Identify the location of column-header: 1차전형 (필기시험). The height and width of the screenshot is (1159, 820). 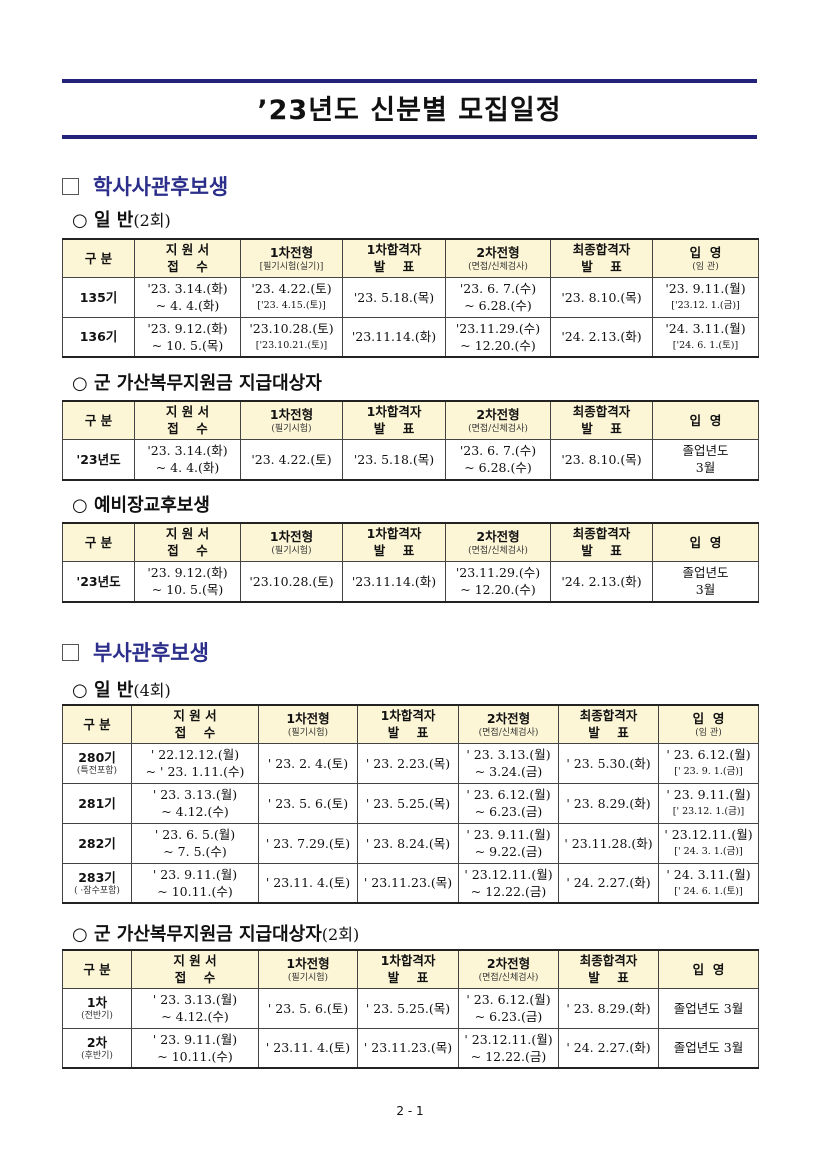
(308, 724).